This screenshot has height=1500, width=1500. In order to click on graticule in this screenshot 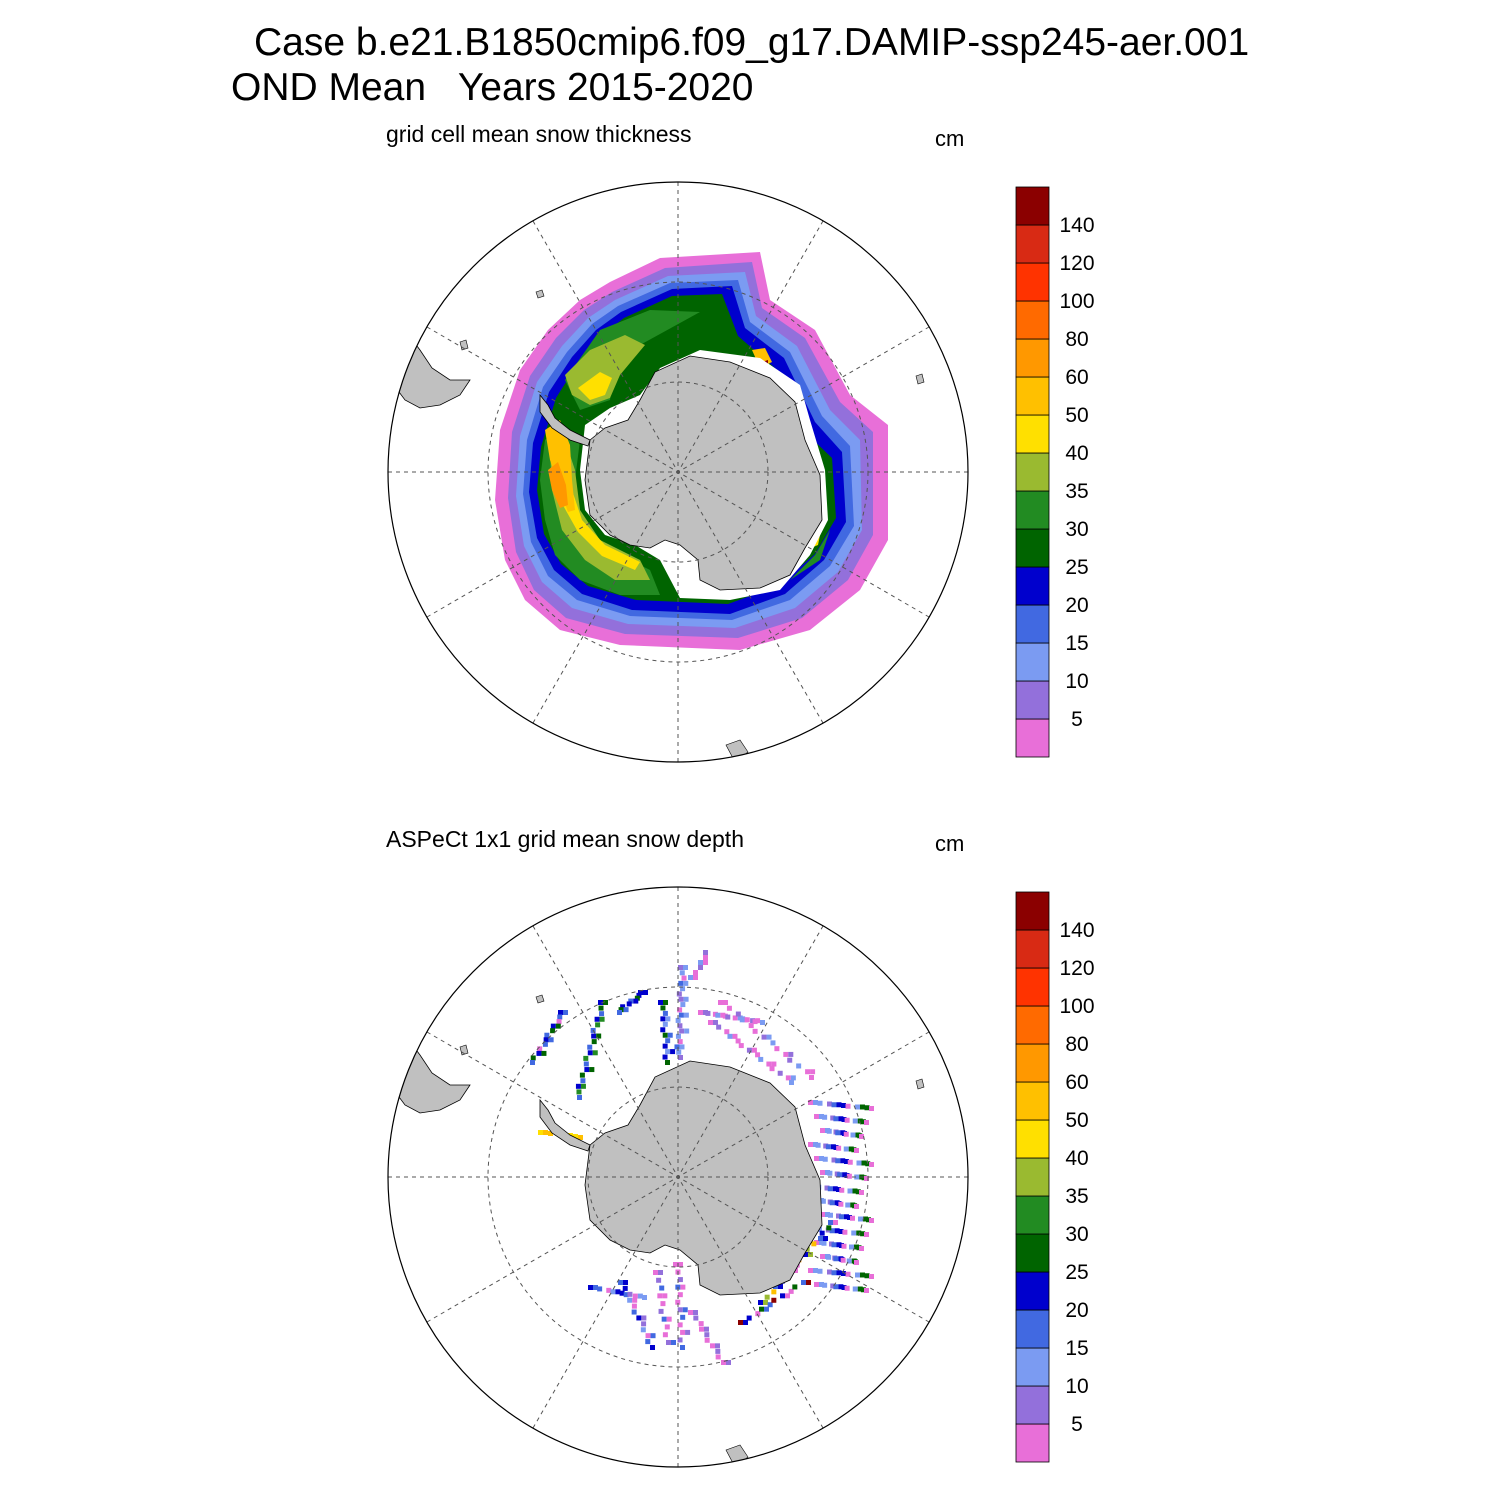, I will do `click(678, 1177)`.